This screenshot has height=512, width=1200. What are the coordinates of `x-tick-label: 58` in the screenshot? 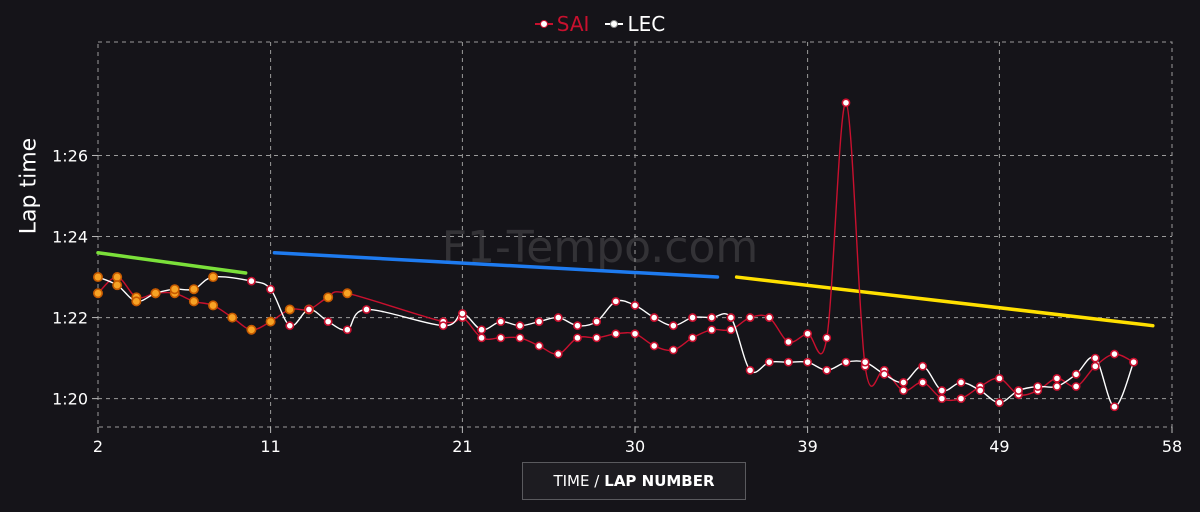 It's located at (1172, 446).